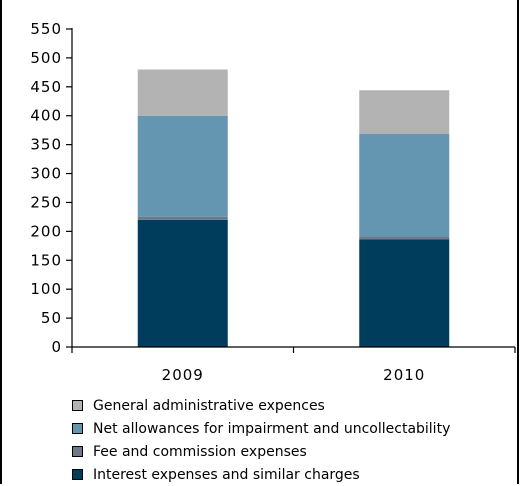 Image resolution: width=522 pixels, height=486 pixels. What do you see at coordinates (46, 58) in the screenshot?
I see `y-tick-label: 500` at bounding box center [46, 58].